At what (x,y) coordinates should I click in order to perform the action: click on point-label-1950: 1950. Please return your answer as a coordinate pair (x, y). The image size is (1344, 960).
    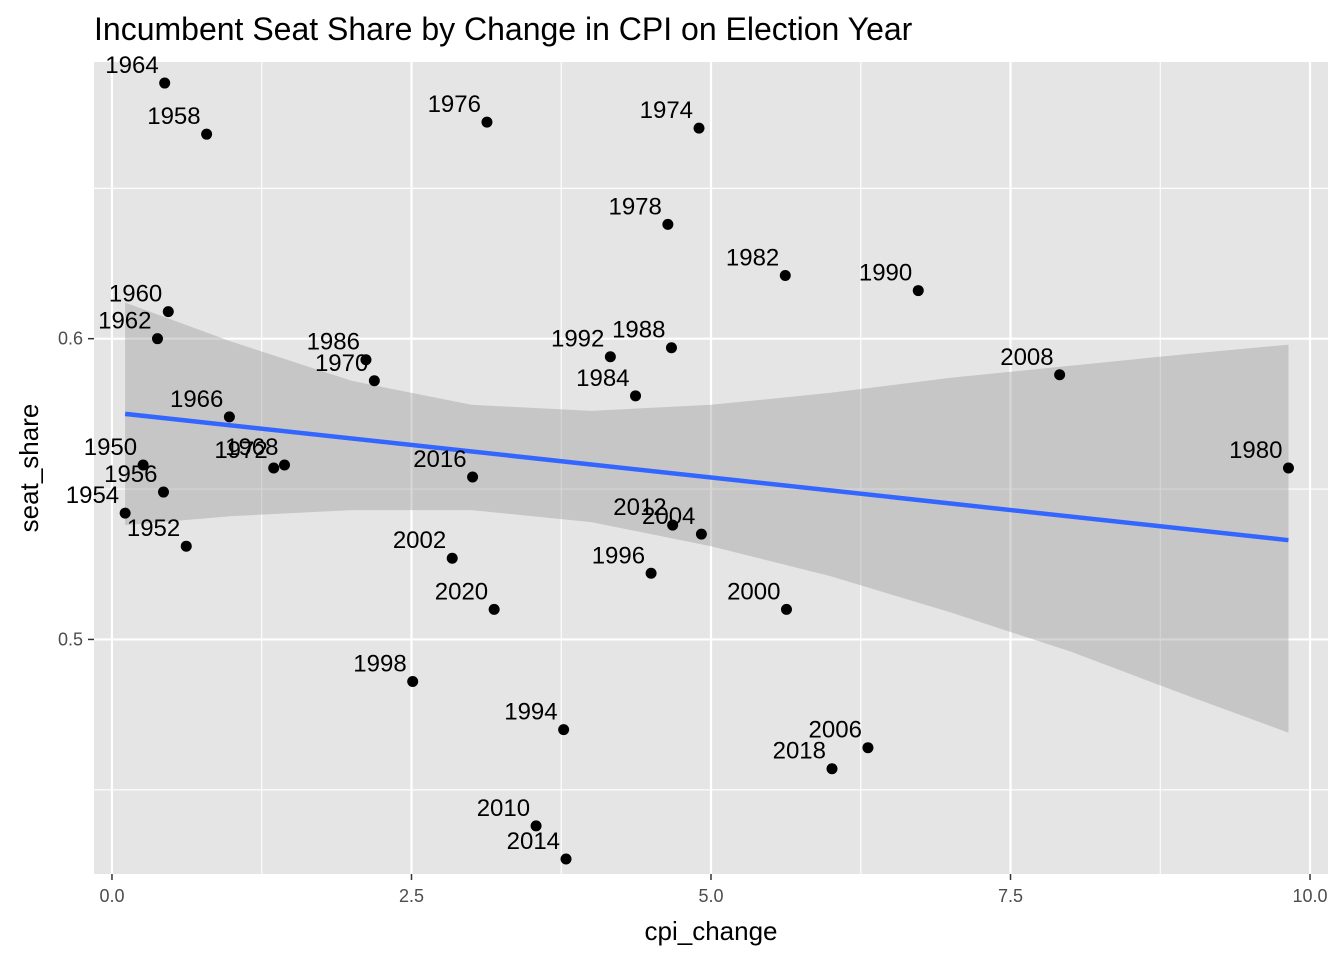
    Looking at the image, I should click on (110, 447).